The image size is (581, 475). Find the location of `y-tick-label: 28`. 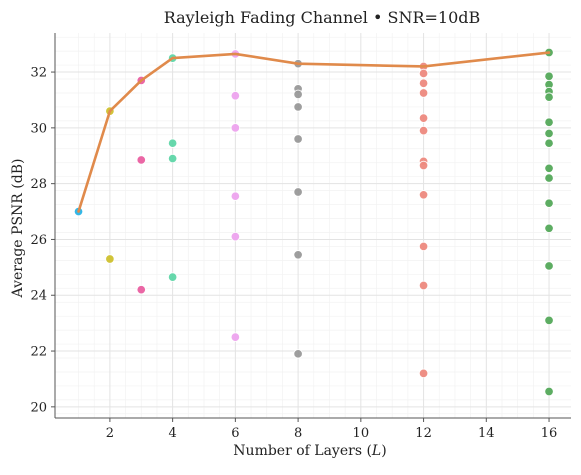

y-tick-label: 28 is located at coordinates (38, 184).